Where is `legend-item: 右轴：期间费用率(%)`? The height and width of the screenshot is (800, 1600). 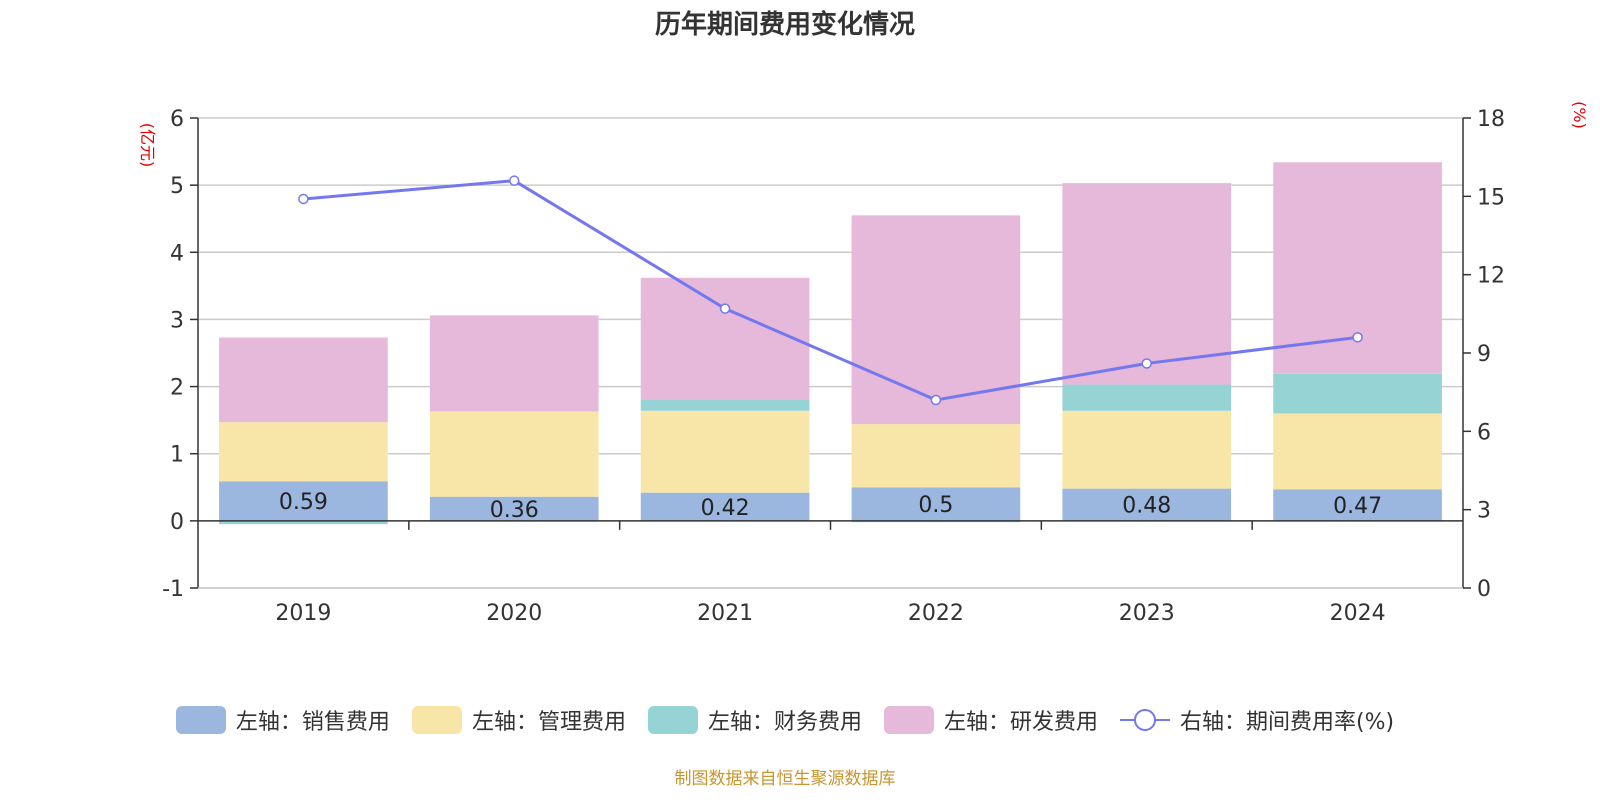
legend-item: 右轴：期间费用率(%) is located at coordinates (1257, 720).